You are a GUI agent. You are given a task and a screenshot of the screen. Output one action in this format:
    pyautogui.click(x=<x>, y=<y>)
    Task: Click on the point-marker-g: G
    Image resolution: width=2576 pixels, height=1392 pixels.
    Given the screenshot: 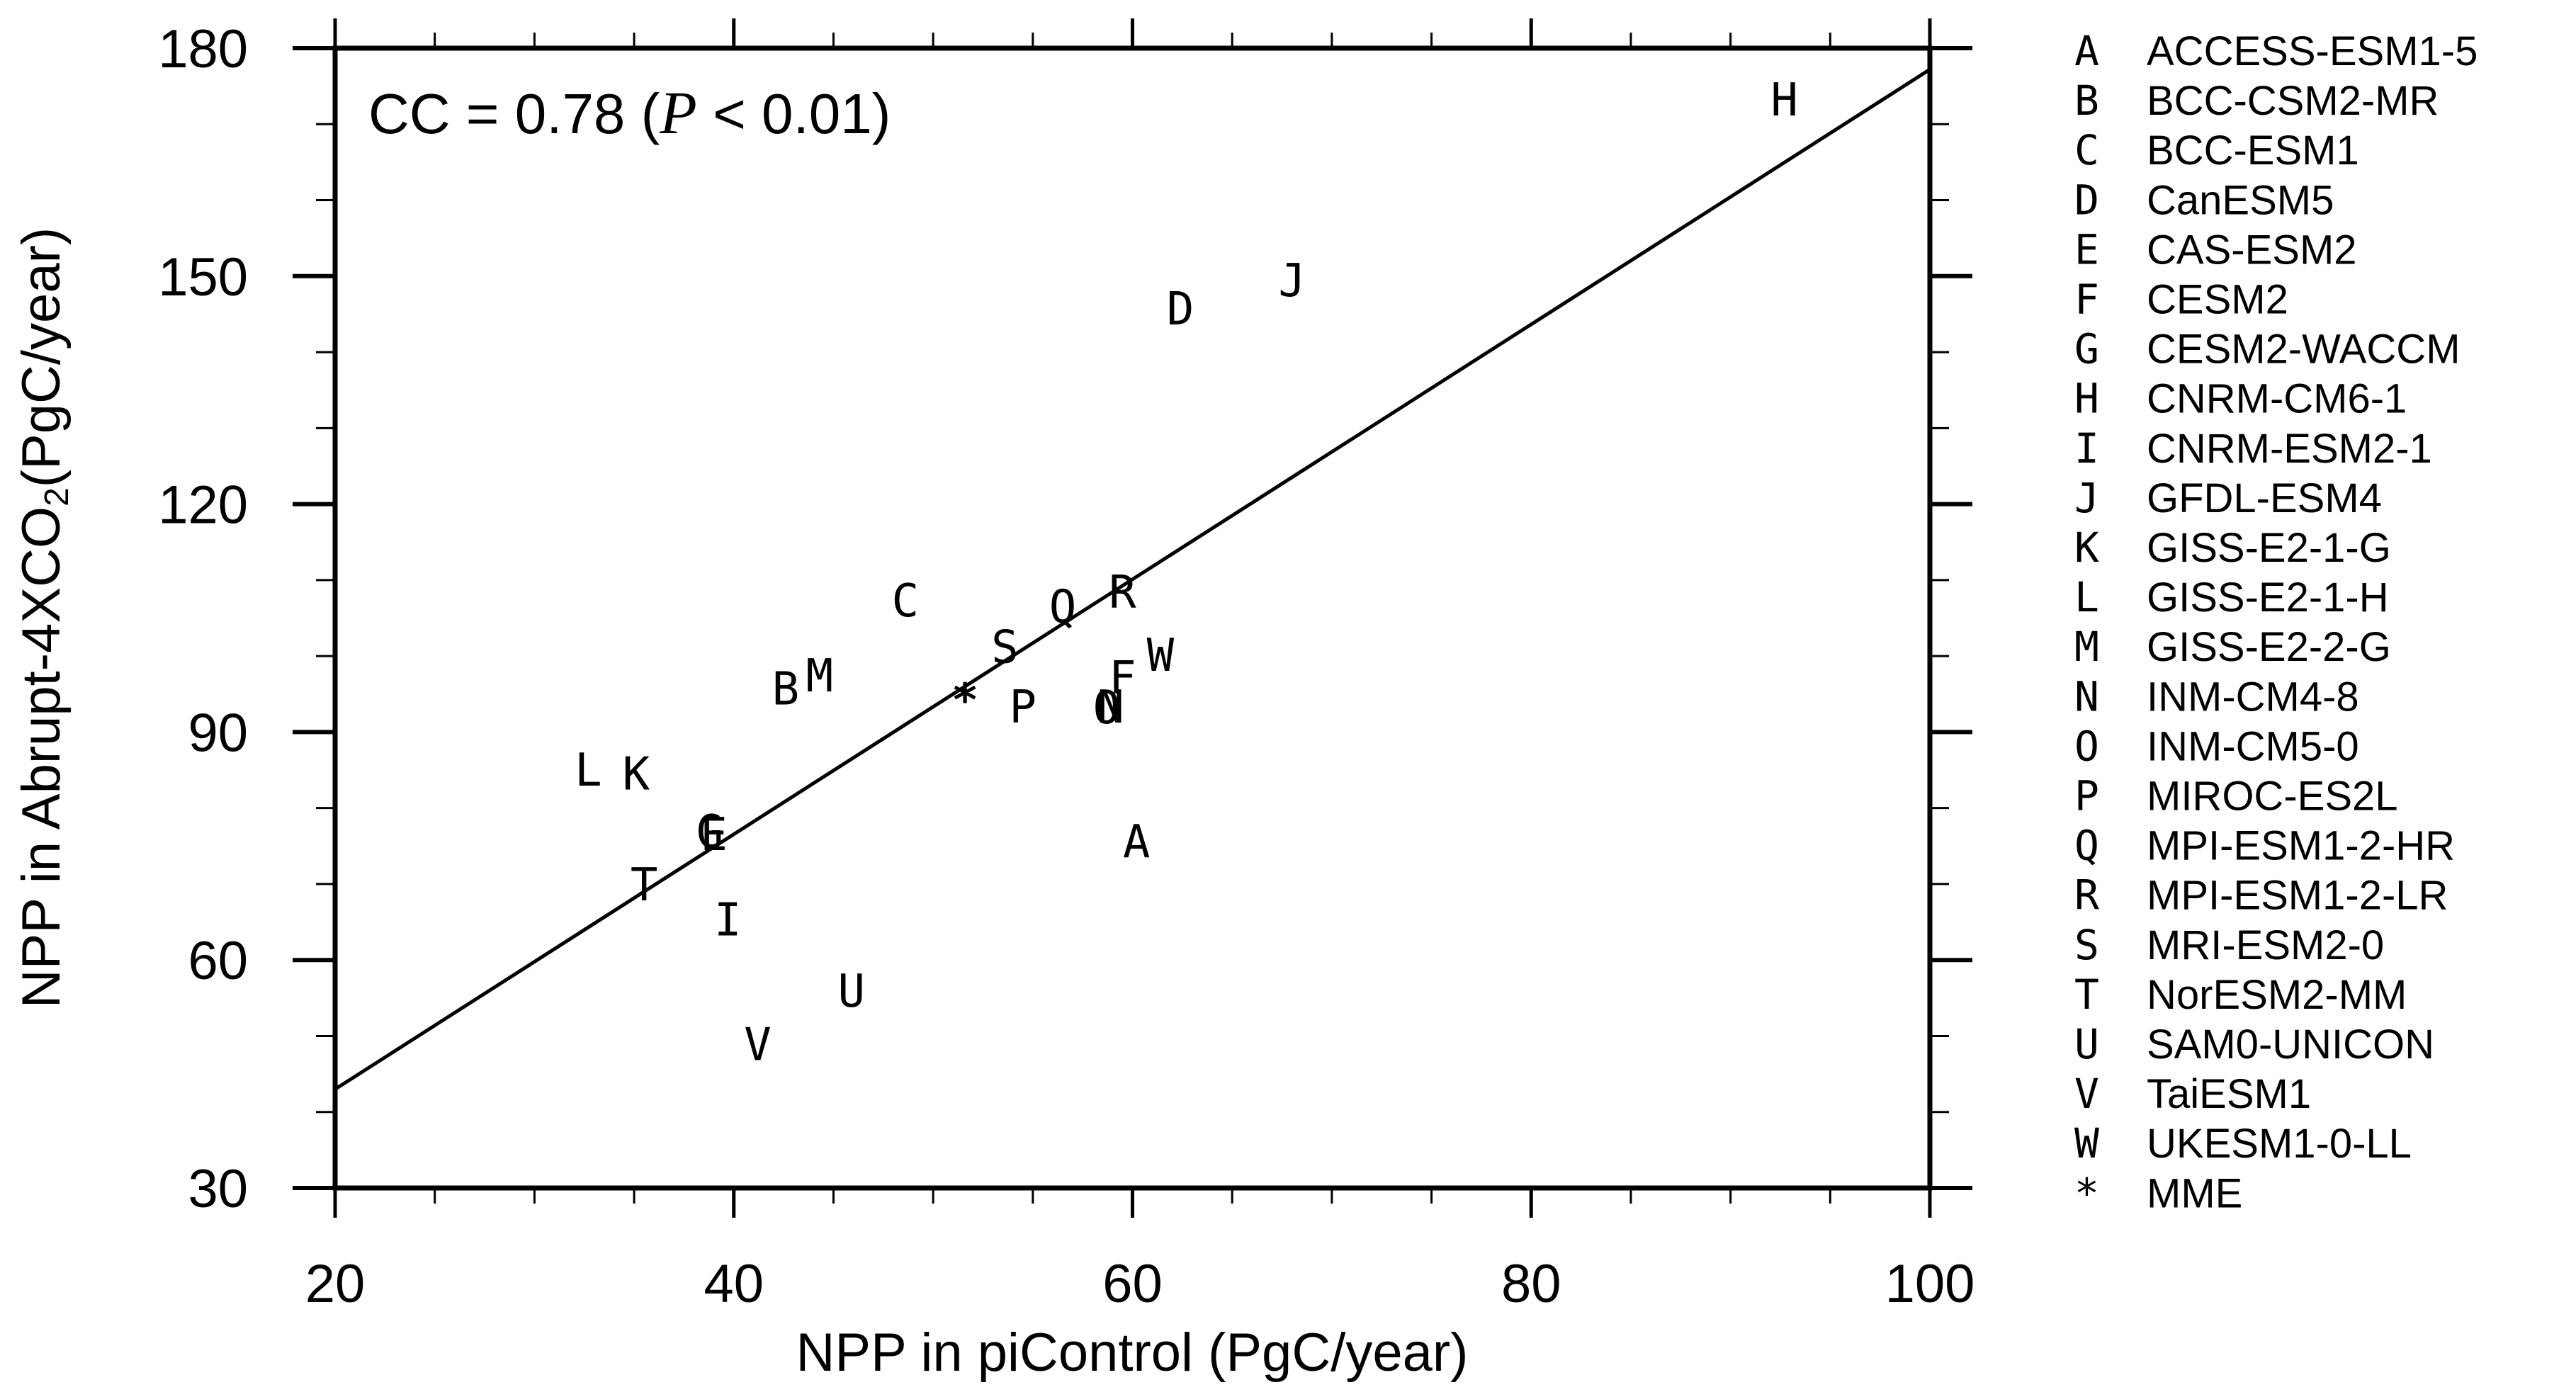 What is the action you would take?
    pyautogui.click(x=710, y=832)
    